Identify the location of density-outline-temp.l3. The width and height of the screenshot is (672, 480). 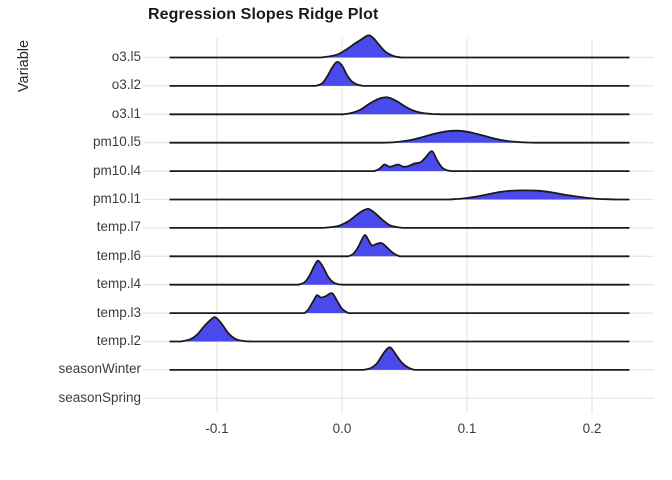
(399, 303).